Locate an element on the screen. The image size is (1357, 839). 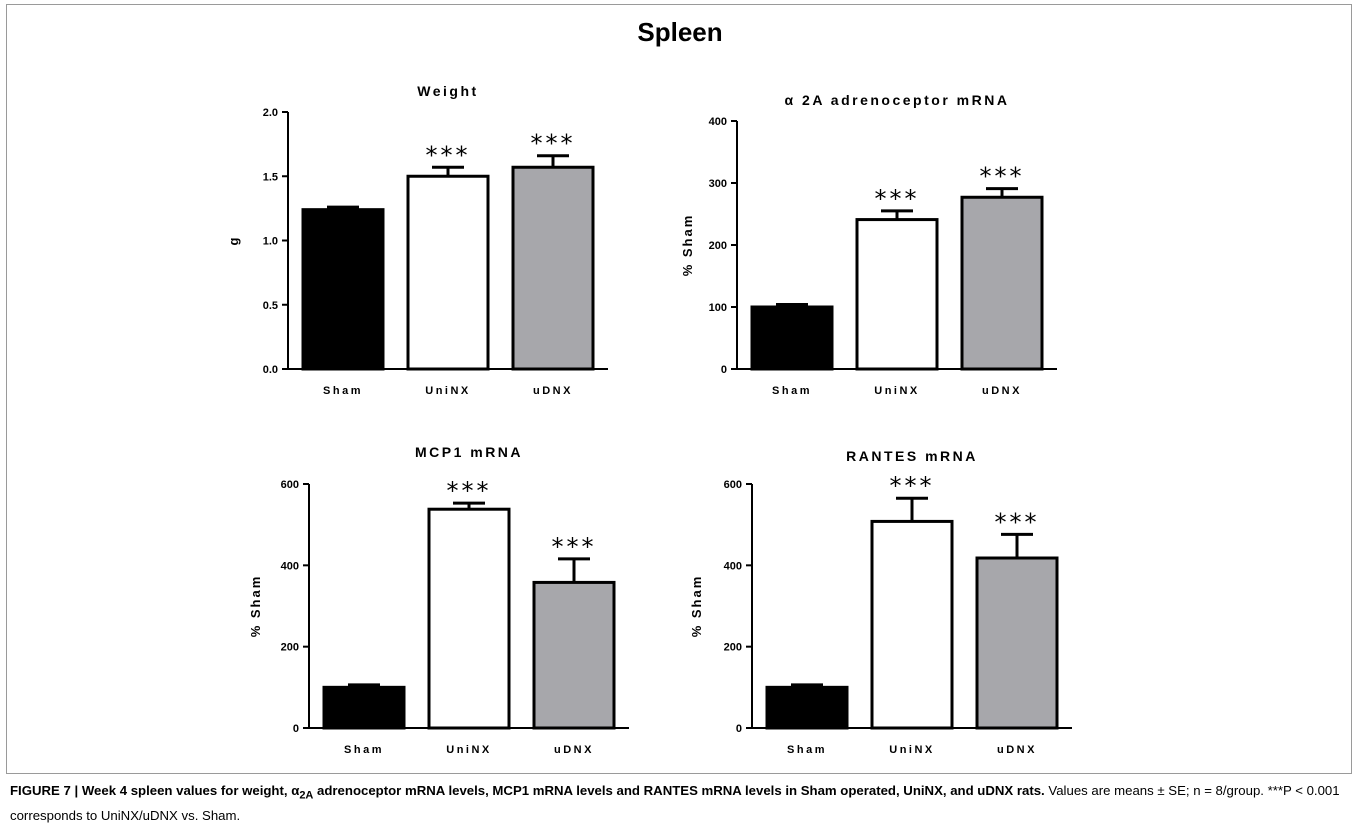
chart-title: α 2A adrenoceptor mRNA is located at coordinates (897, 100).